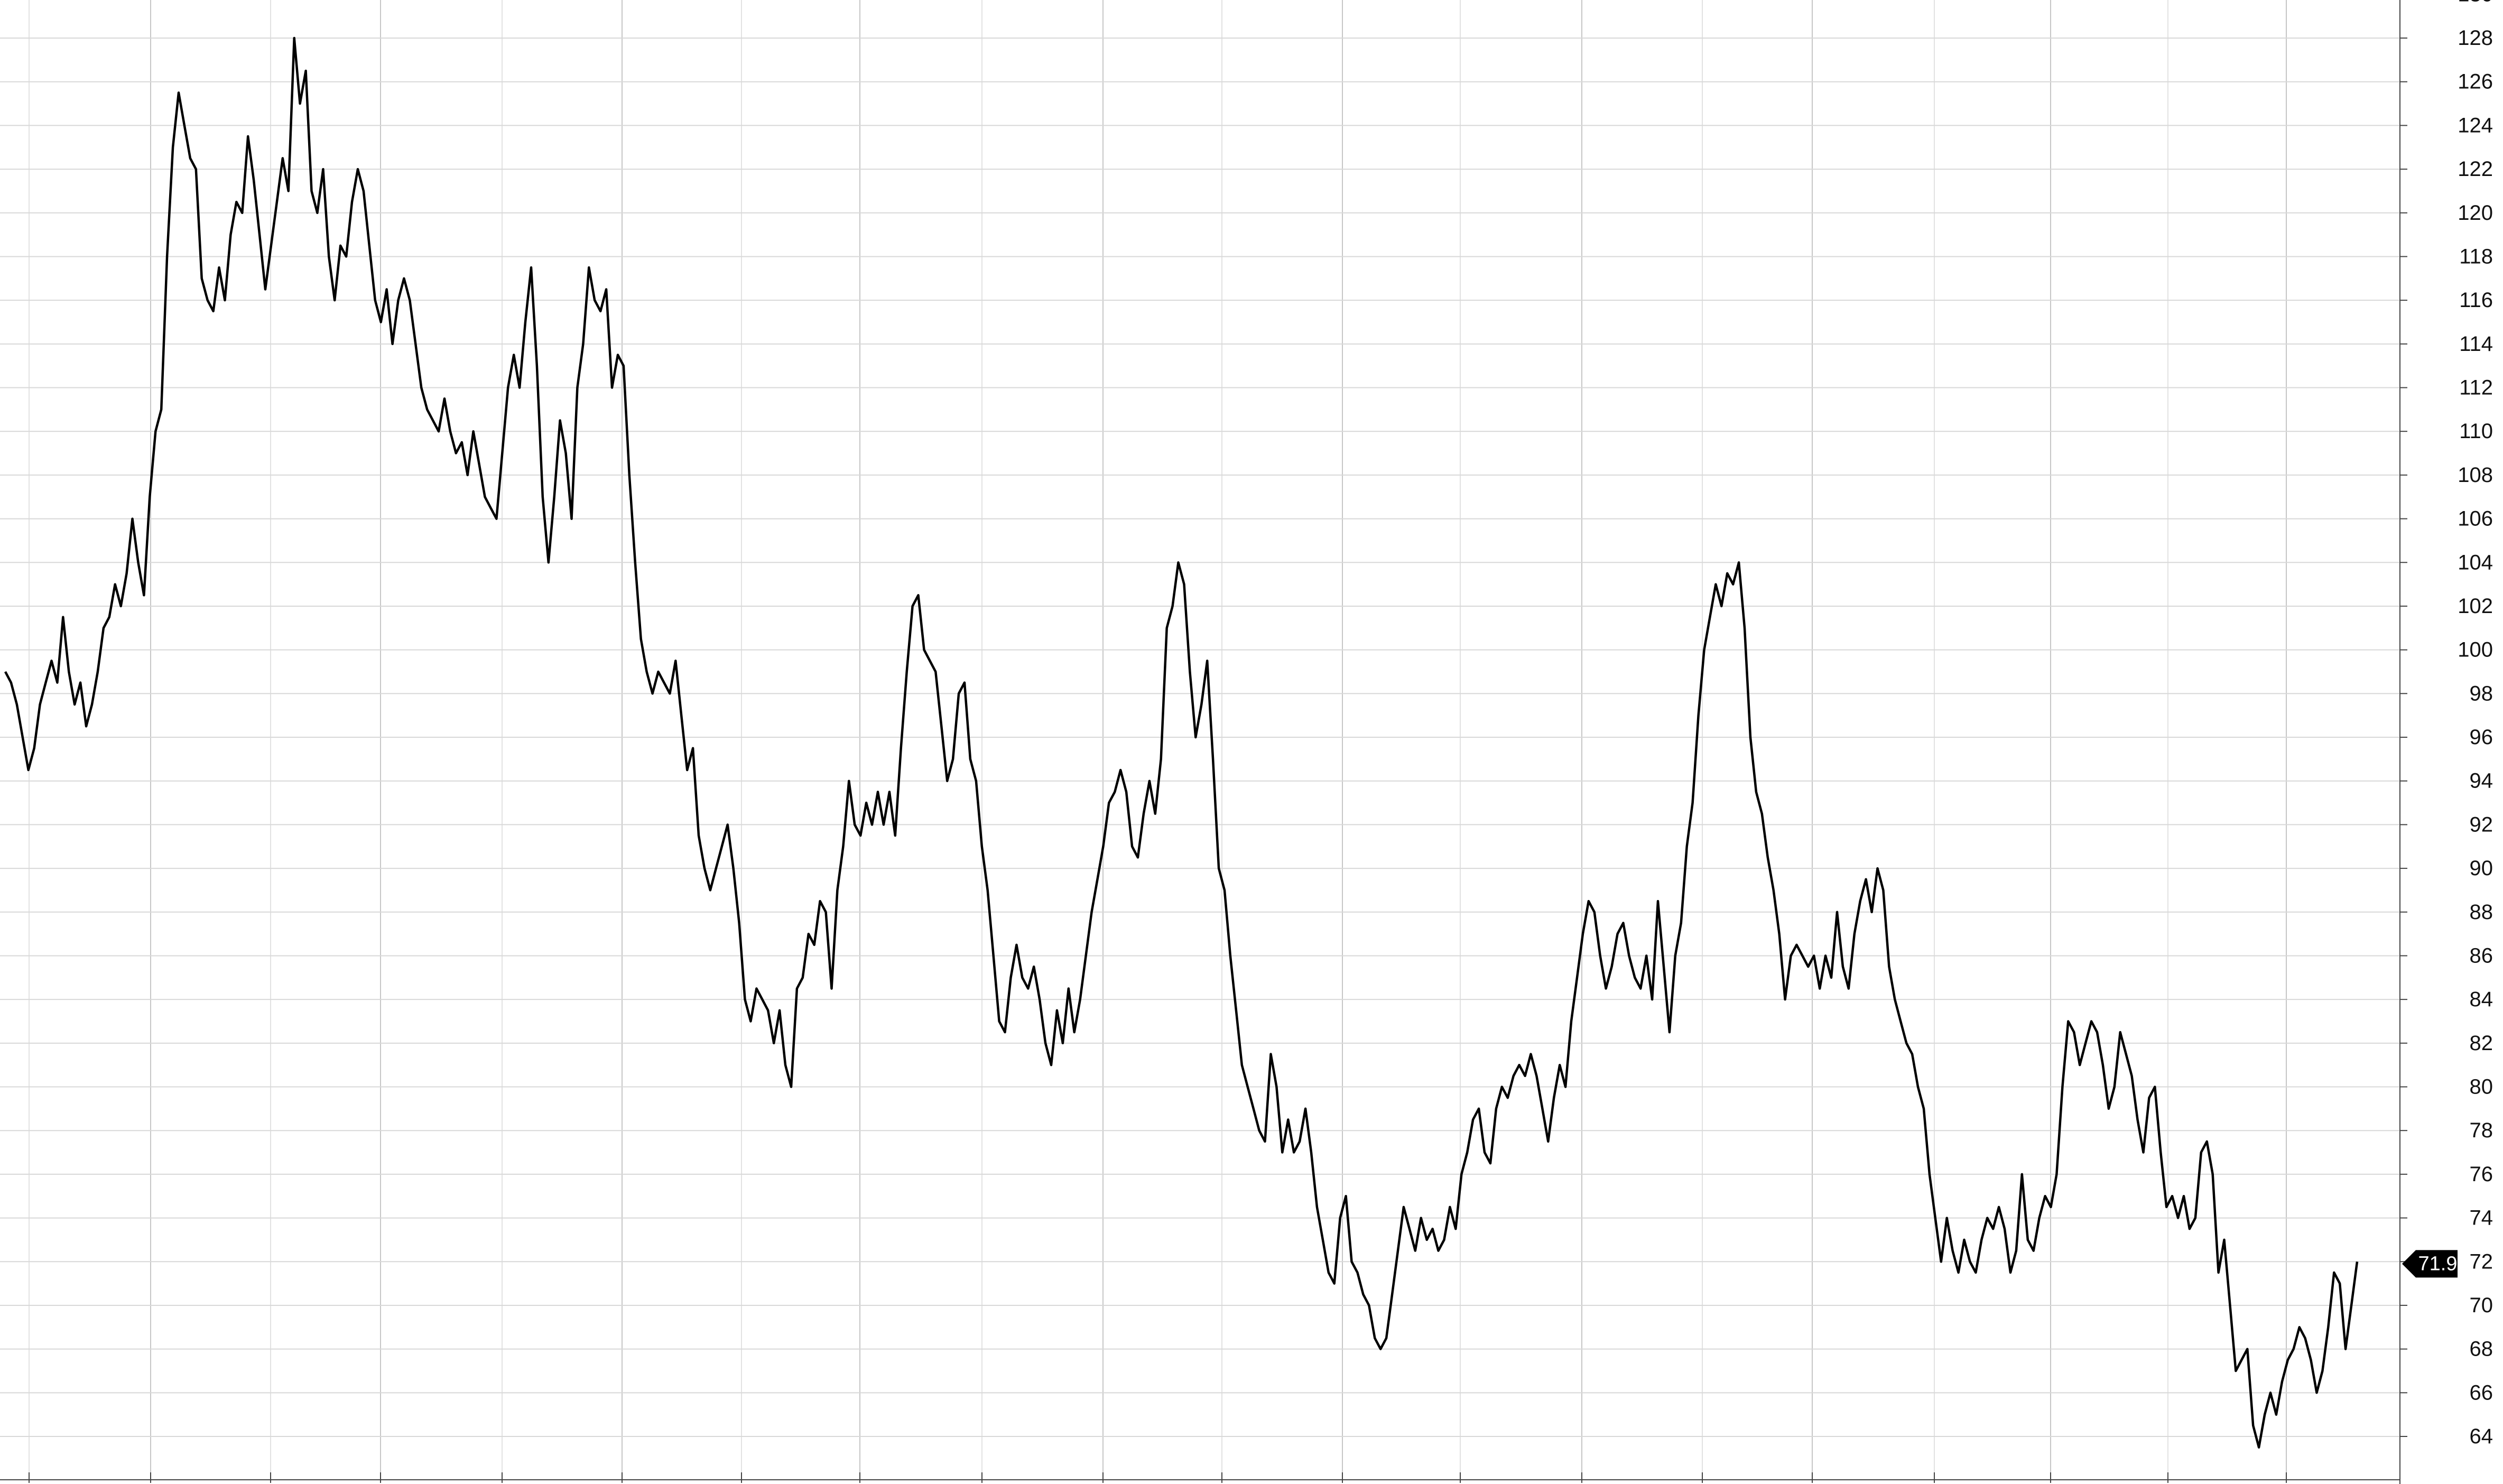 The image size is (2503, 1484). I want to click on y-tick-label: 92, so click(2481, 824).